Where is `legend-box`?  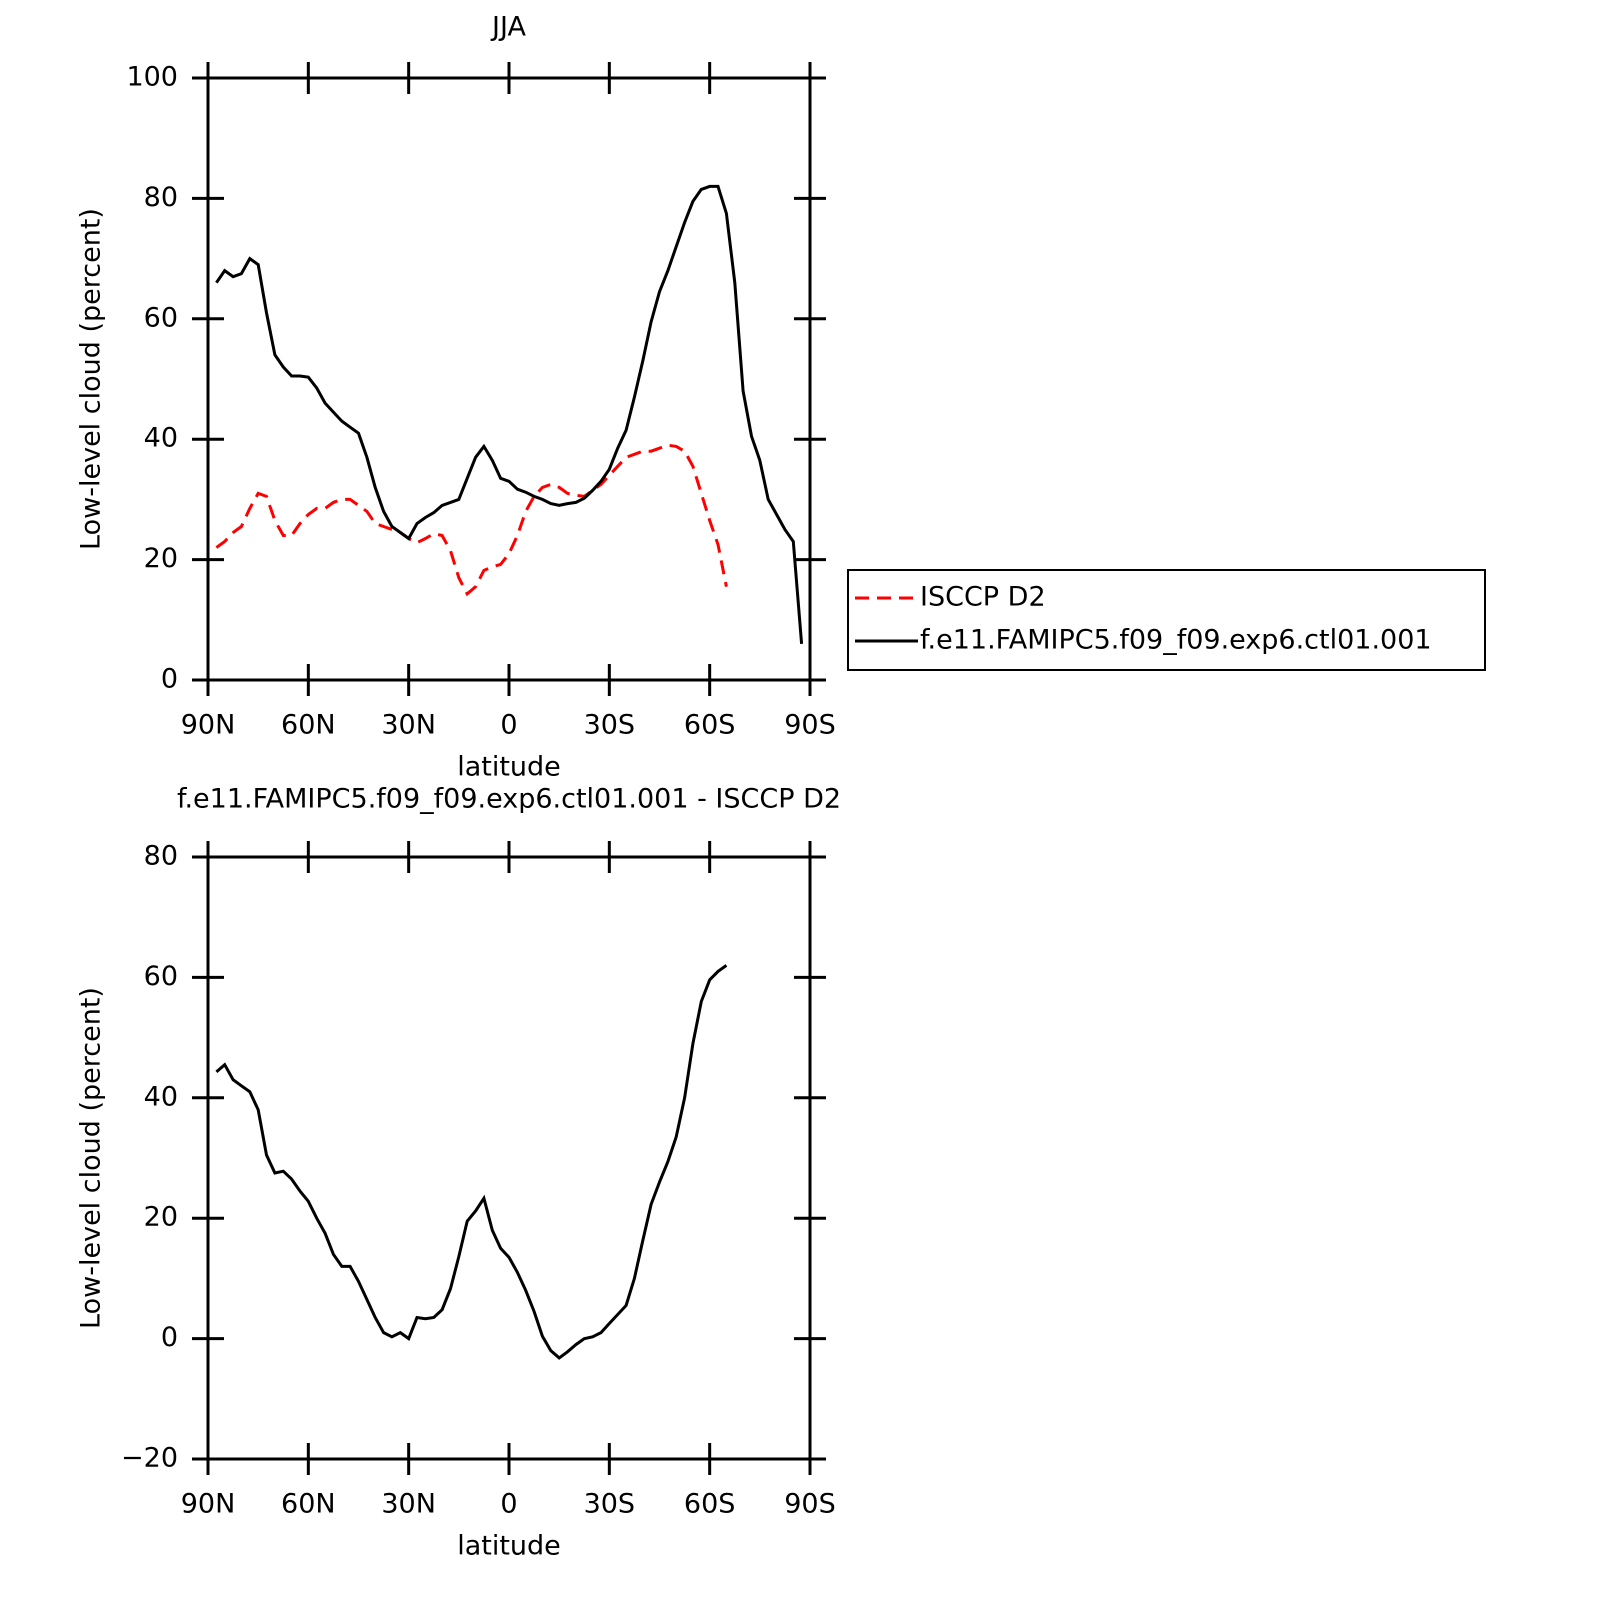
legend-box is located at coordinates (1166, 620).